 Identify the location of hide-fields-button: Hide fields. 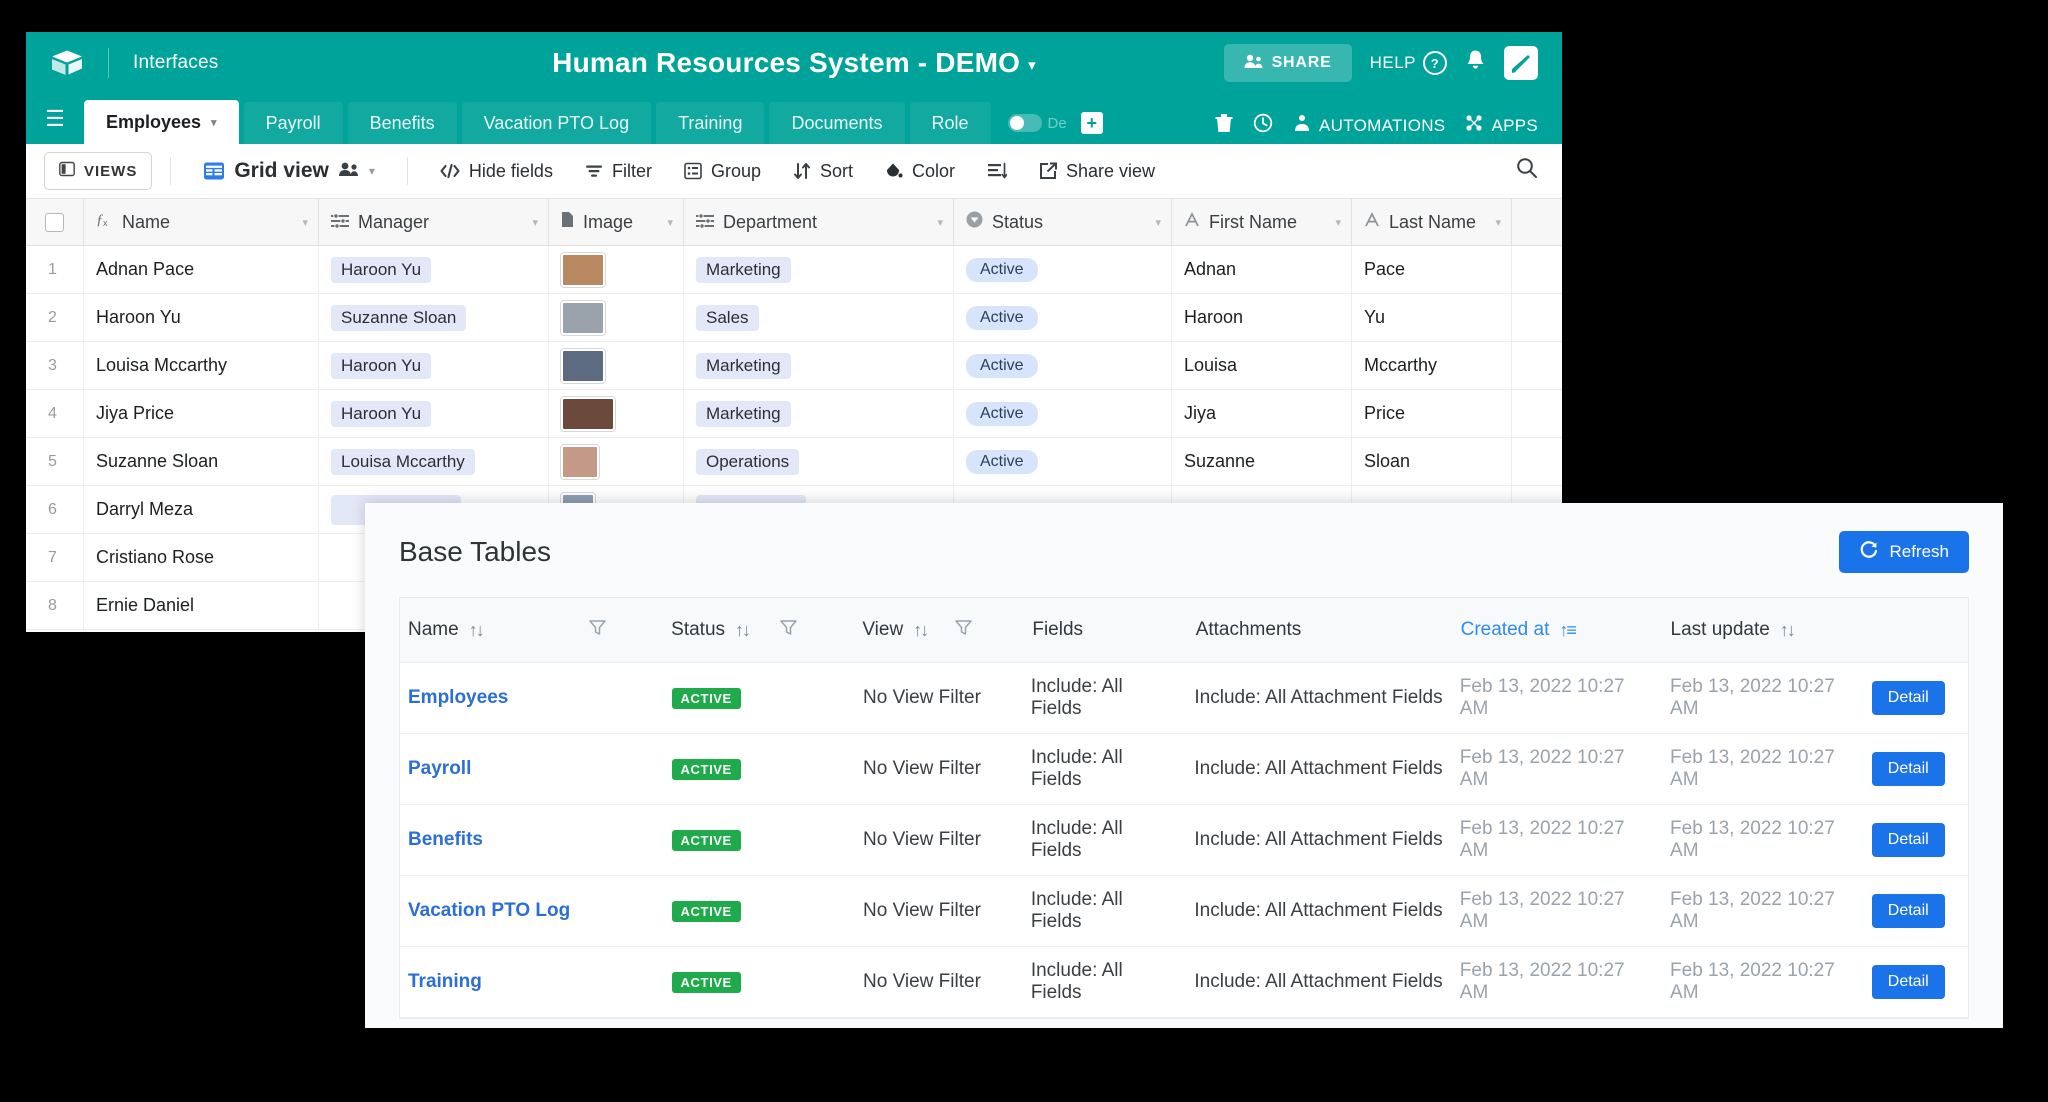
(496, 171).